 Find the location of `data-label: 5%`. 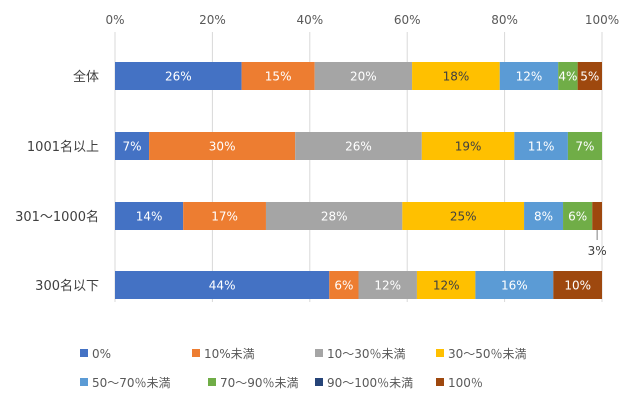

data-label: 5% is located at coordinates (589, 77).